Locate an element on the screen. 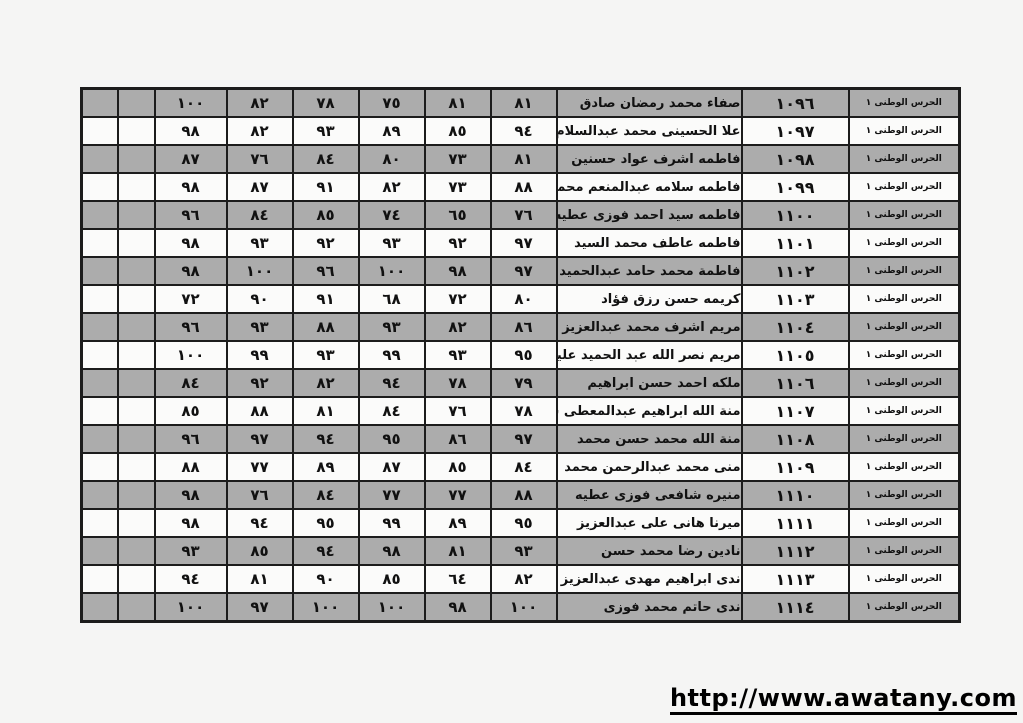  student-name-cell: ميرنا هانى على عبدالعزيز is located at coordinates (649, 523).